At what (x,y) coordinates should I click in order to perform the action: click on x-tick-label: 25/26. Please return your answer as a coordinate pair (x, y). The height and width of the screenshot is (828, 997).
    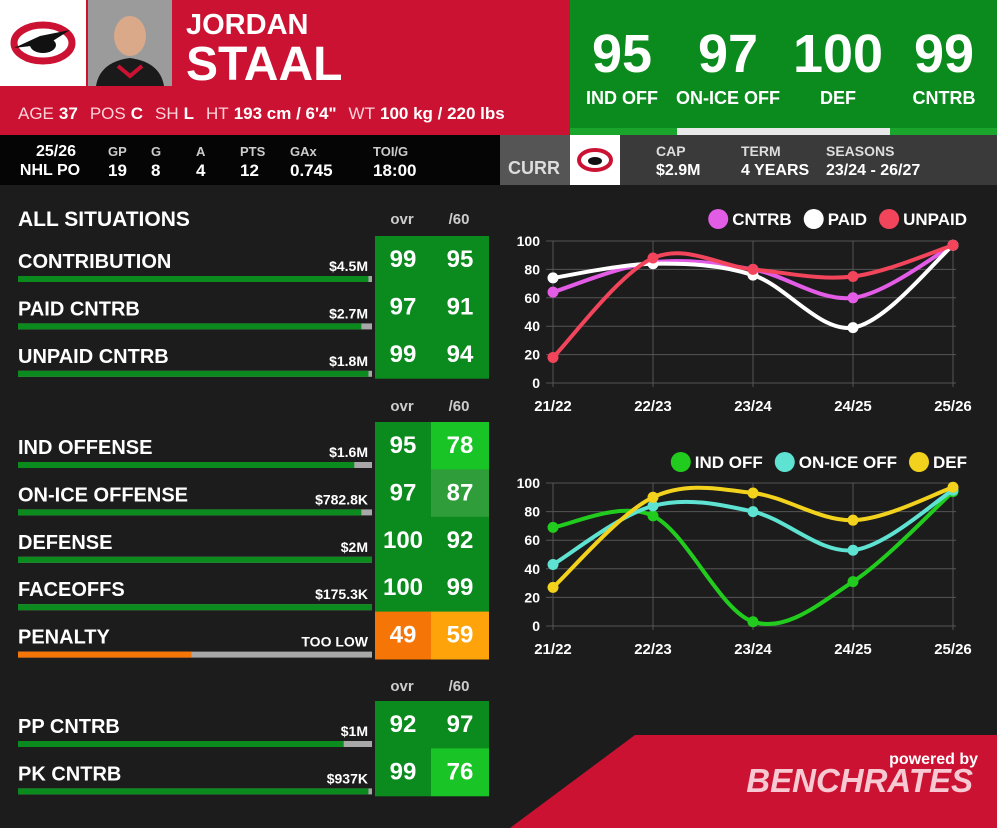
    Looking at the image, I should click on (953, 649).